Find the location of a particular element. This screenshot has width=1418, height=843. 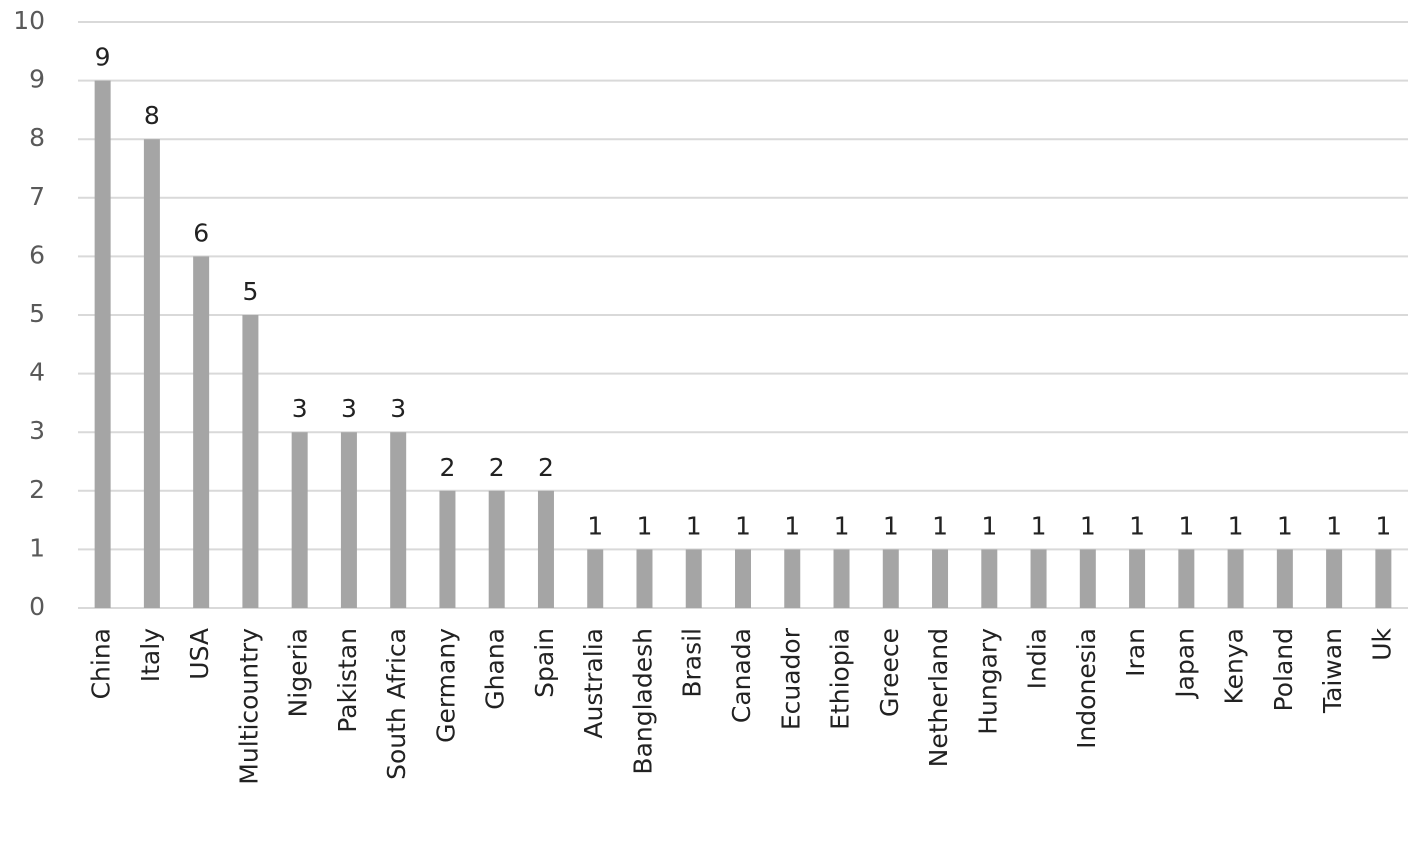

y-tick-label: 3 is located at coordinates (37, 430).